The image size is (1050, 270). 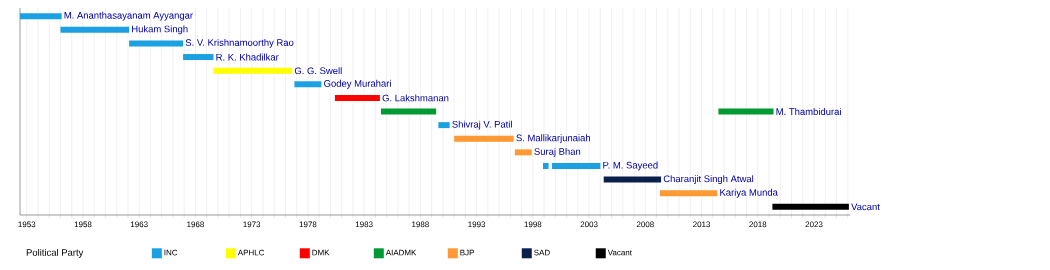 What do you see at coordinates (128, 16) in the screenshot?
I see `y-tick-label: M. Ananthasayanam Ayyangar` at bounding box center [128, 16].